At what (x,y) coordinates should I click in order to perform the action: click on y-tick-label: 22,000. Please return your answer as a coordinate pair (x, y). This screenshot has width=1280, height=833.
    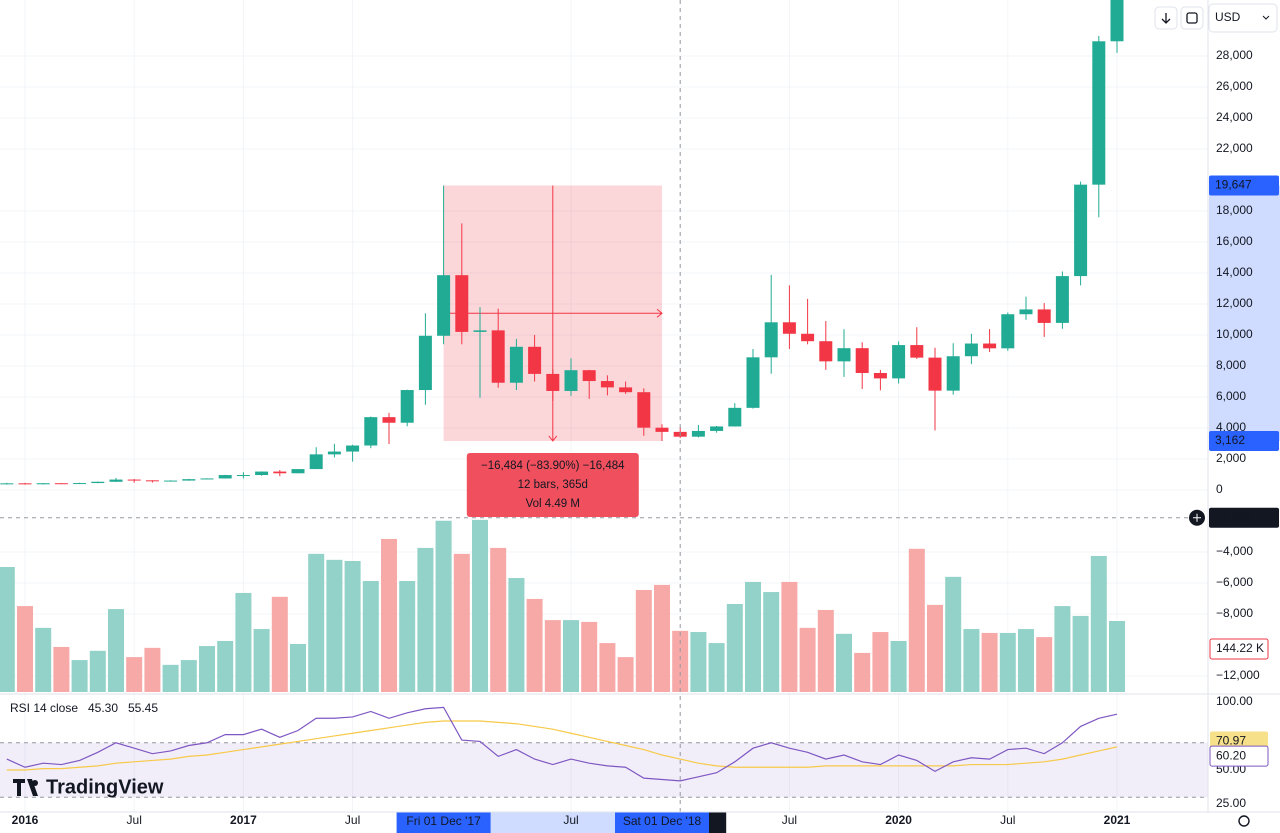
    Looking at the image, I should click on (1234, 148).